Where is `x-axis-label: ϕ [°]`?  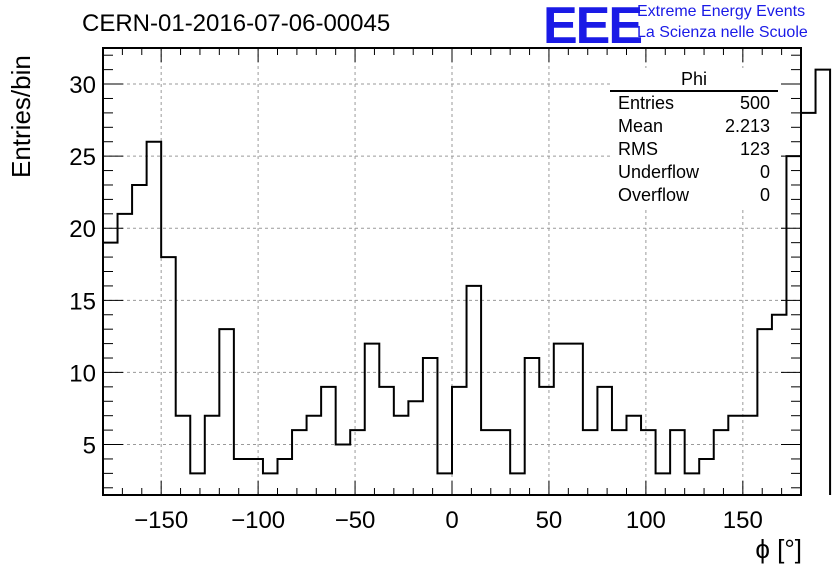 x-axis-label: ϕ [°] is located at coordinates (778, 549).